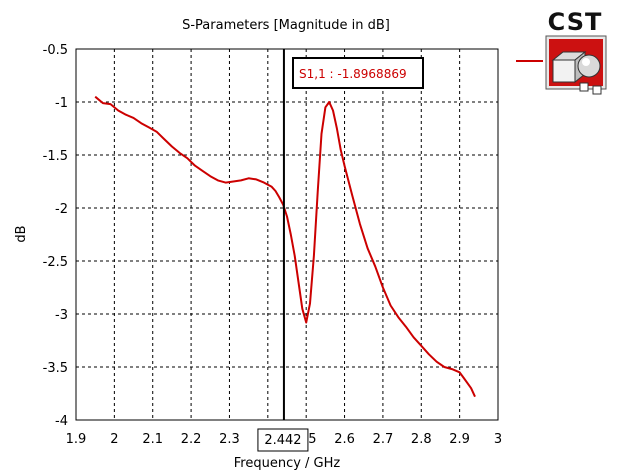 The image size is (619, 475). What do you see at coordinates (55, 156) in the screenshot?
I see `y-tick-label: -1.5` at bounding box center [55, 156].